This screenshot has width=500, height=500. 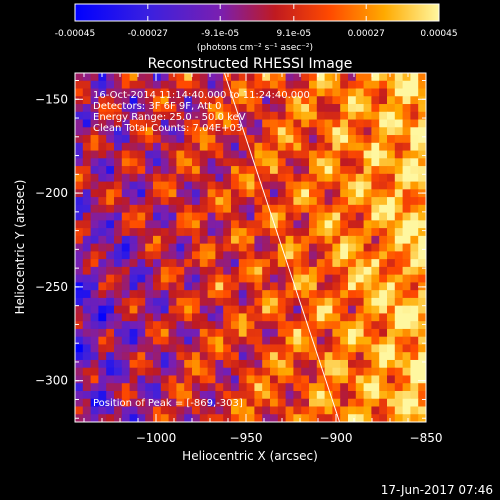 What do you see at coordinates (148, 34) in the screenshot?
I see `colorbar-tick-label: -0.00027` at bounding box center [148, 34].